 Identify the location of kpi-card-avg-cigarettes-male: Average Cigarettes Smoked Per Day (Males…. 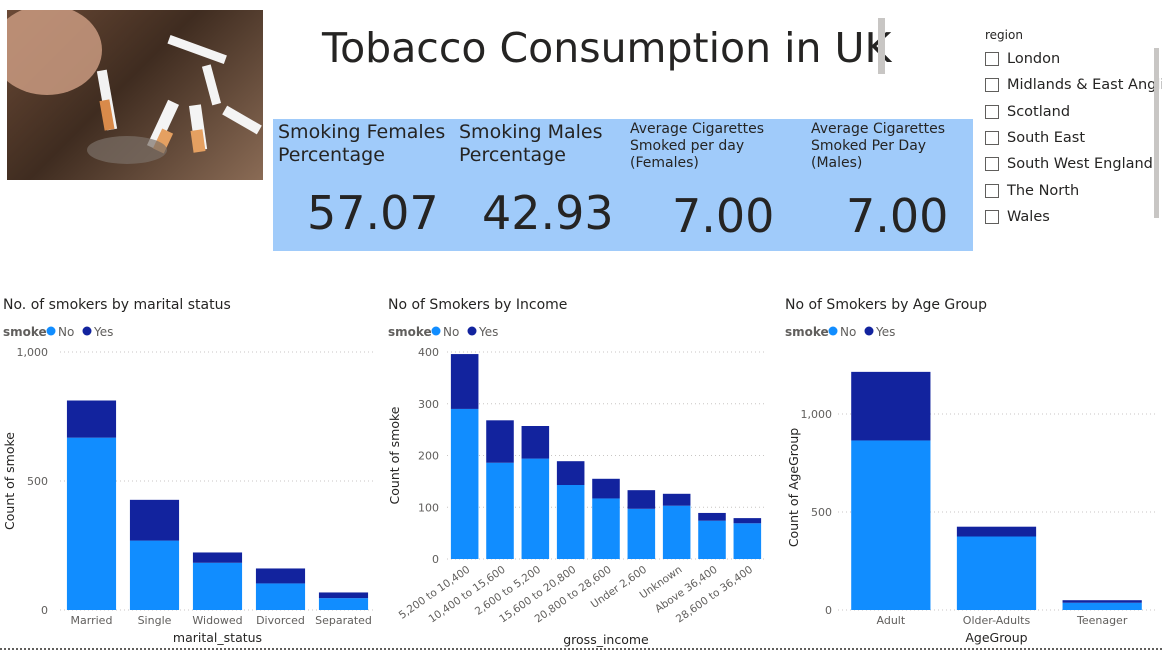
(889, 185).